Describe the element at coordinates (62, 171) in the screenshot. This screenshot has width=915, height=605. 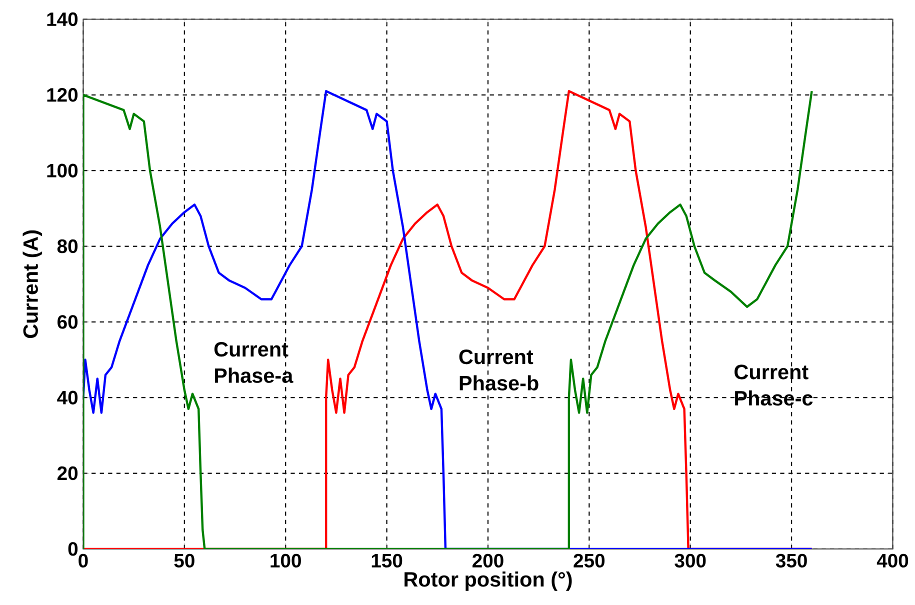
I see `y-tick-label: 100` at that location.